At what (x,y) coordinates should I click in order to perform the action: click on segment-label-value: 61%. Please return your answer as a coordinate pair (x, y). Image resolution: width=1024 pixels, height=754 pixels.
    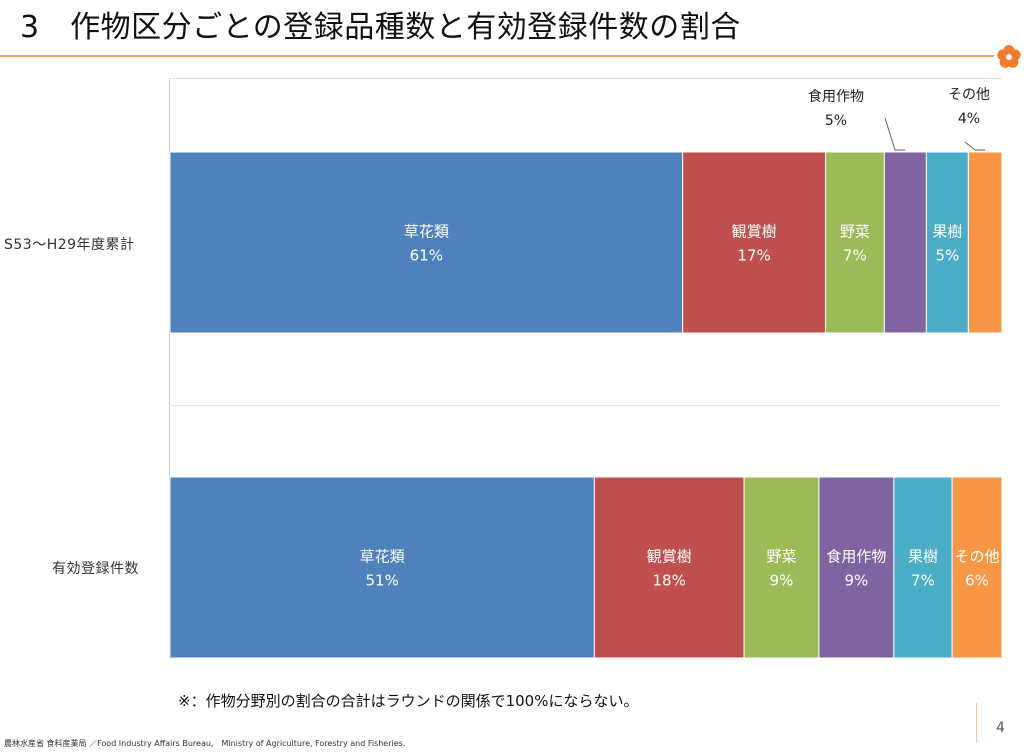
    Looking at the image, I should click on (426, 256).